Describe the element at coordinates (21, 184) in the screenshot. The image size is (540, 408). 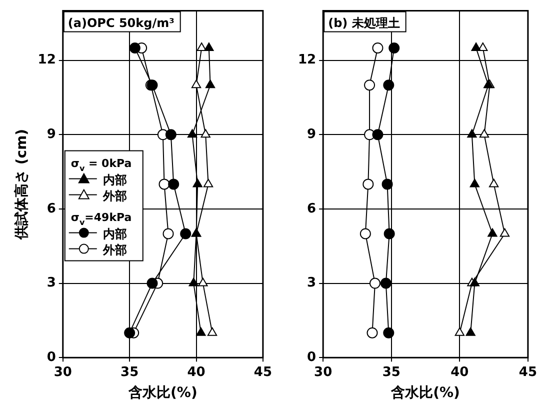
I see `y-axis-title: 供試体高さ (cm)` at that location.